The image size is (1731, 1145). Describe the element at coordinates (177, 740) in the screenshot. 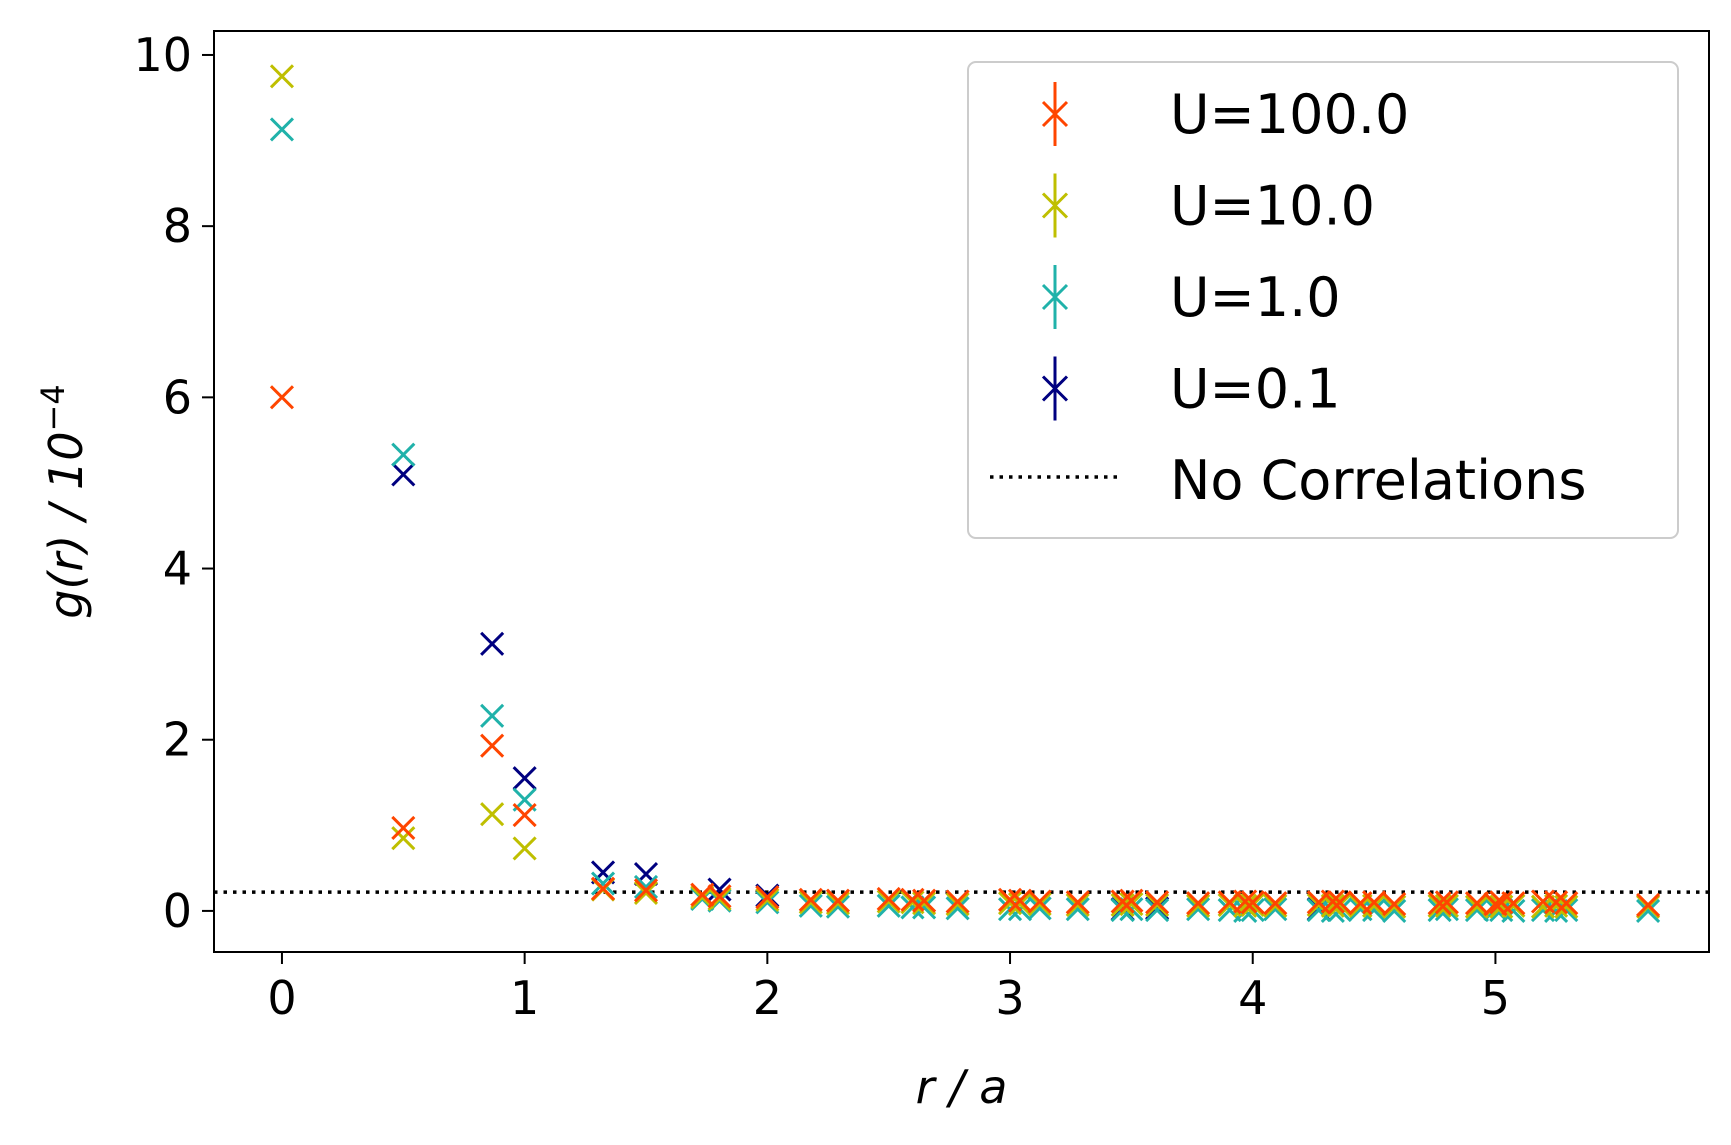

I see `y-tick-label: 2` at that location.